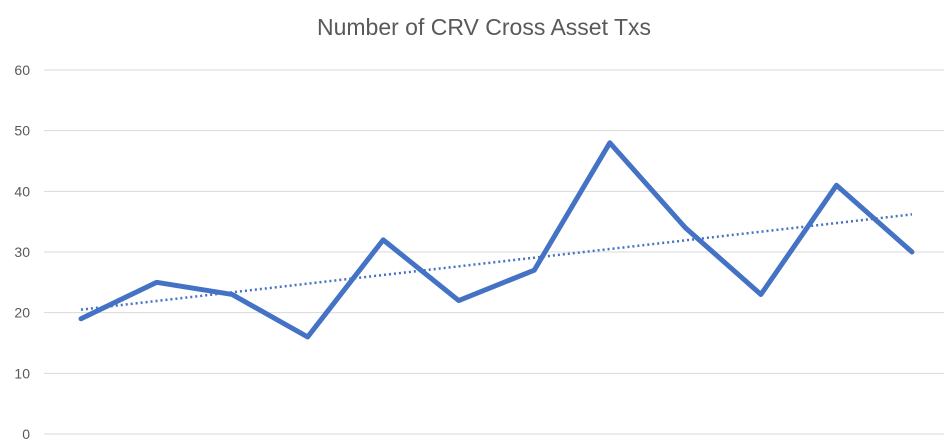  Describe the element at coordinates (22, 313) in the screenshot. I see `y-tick-label-20: 20` at that location.